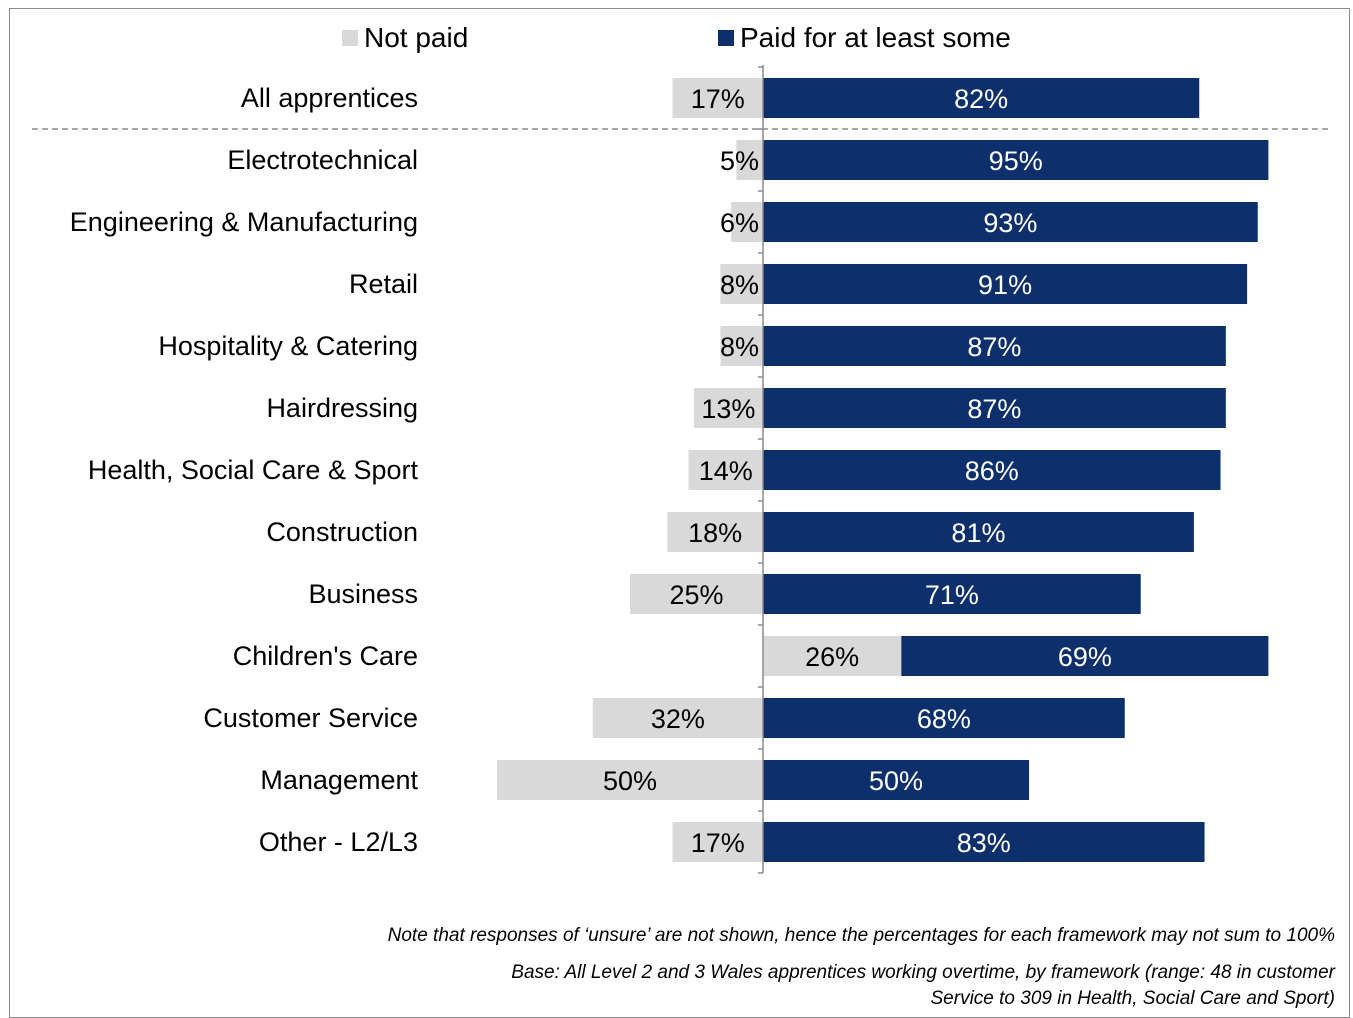 This screenshot has width=1353, height=1018. I want to click on category-label: Customer Service, so click(310, 718).